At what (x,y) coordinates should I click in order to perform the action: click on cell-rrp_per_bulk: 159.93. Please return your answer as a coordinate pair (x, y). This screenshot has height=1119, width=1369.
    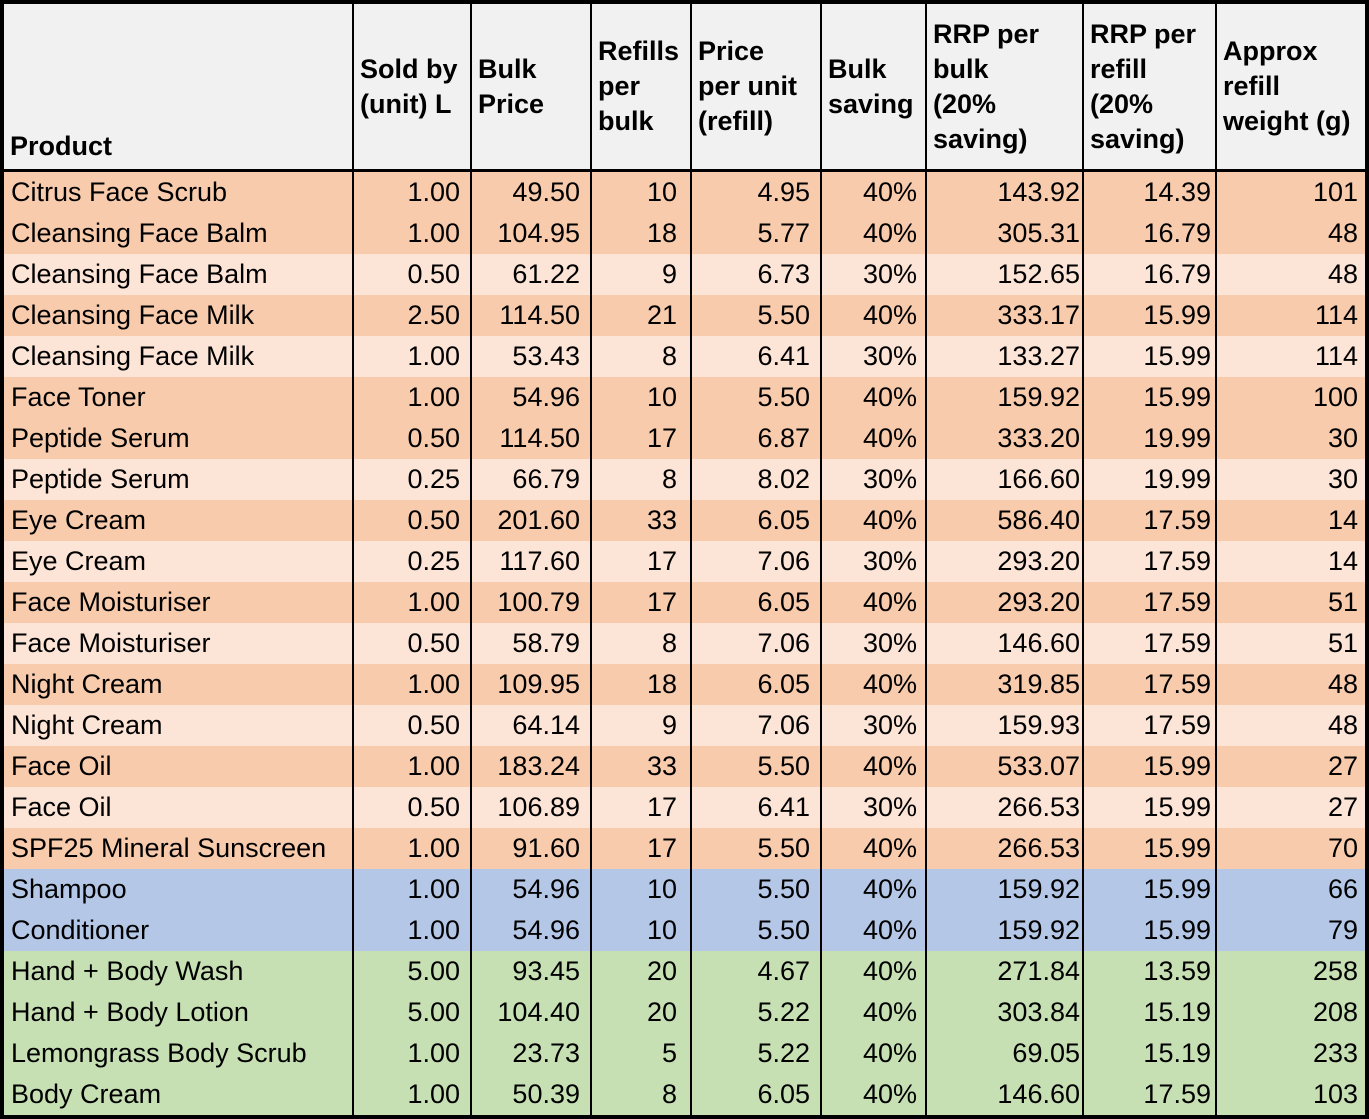
    Looking at the image, I should click on (1004, 725).